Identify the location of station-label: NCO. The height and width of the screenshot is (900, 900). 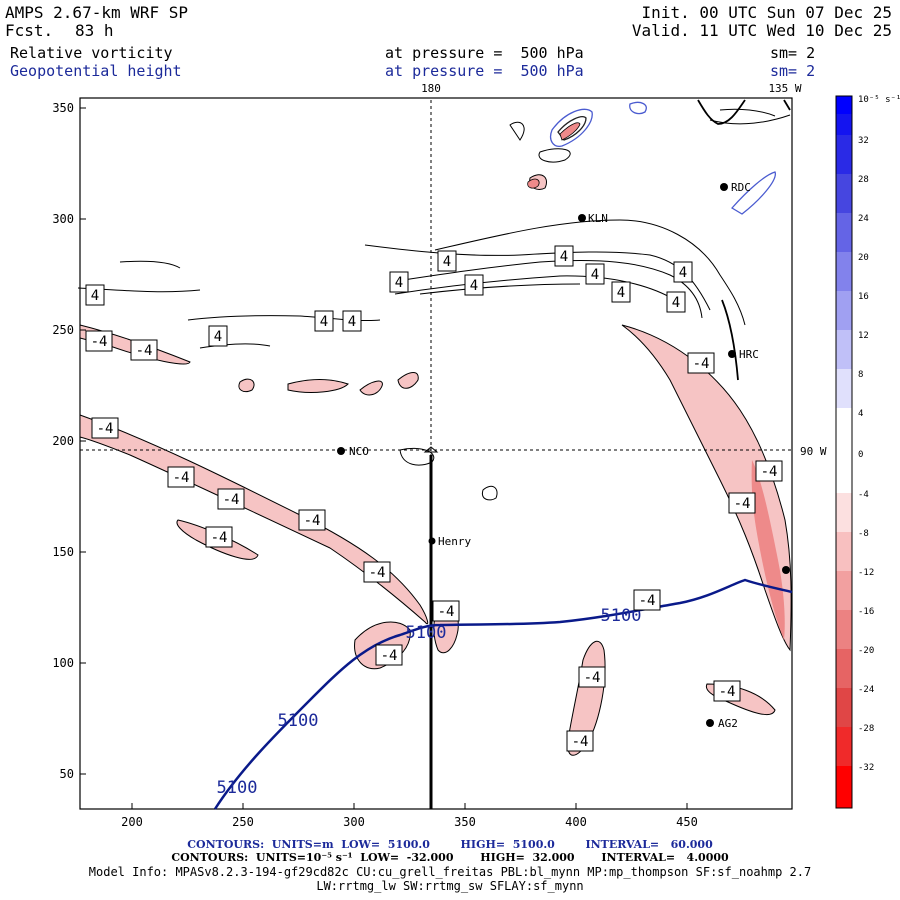
(359, 451).